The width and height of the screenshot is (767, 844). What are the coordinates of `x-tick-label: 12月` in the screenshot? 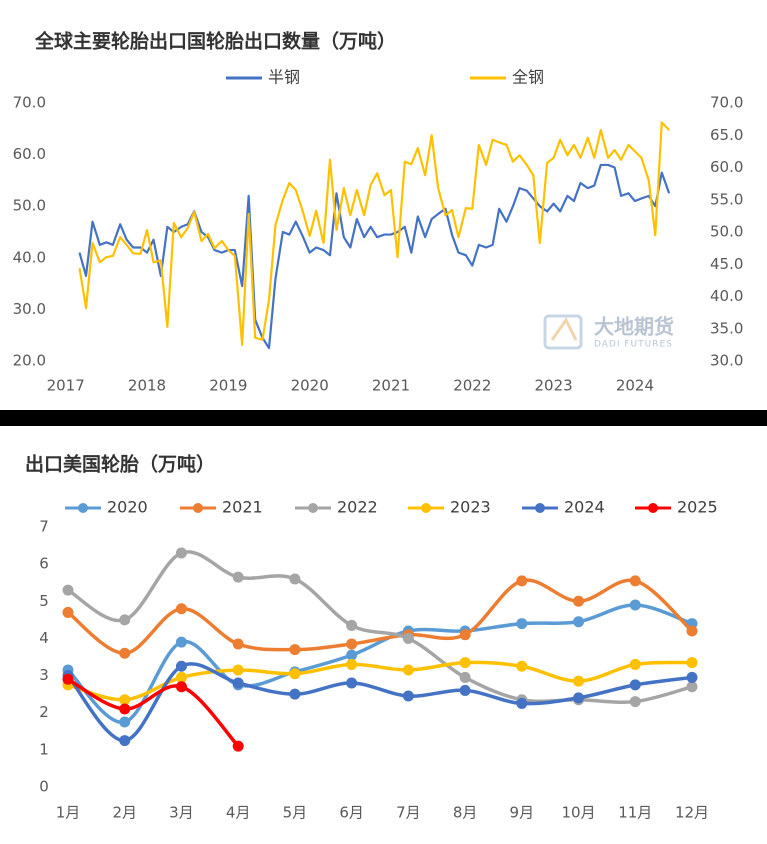 It's located at (692, 813).